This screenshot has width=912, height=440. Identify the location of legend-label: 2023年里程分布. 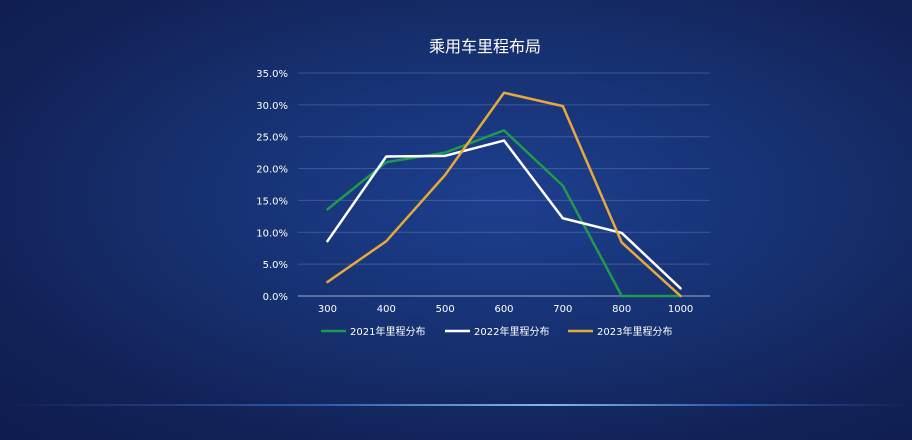
(634, 331).